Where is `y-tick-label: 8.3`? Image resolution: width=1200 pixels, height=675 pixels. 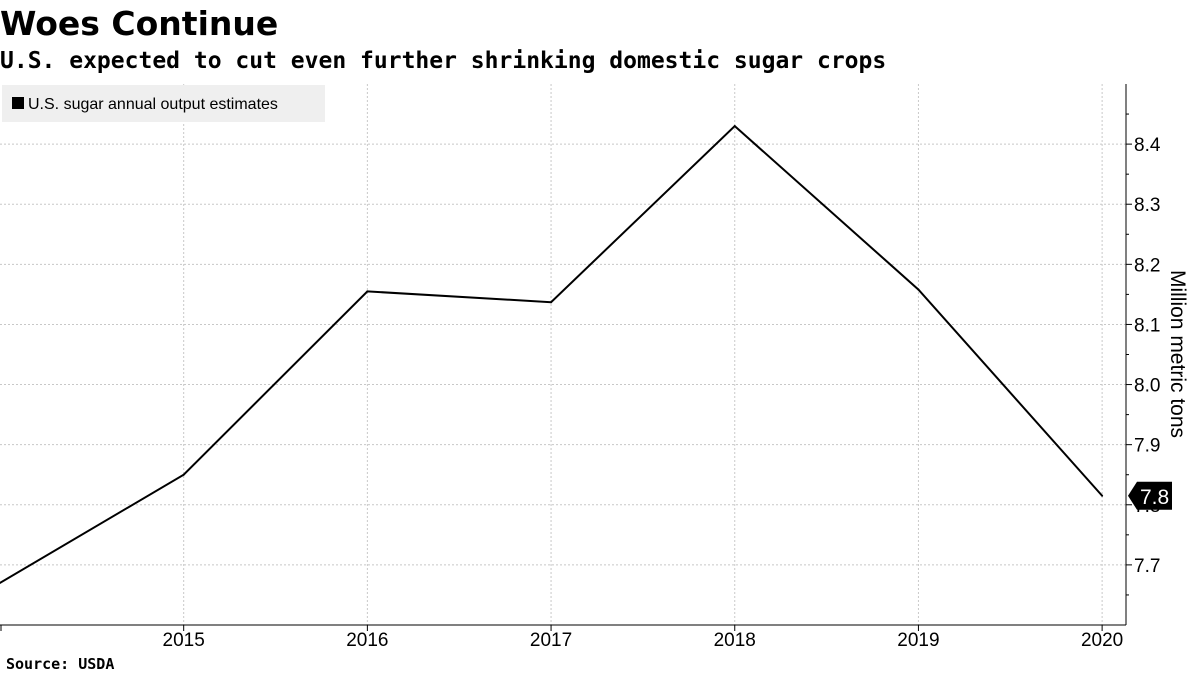 y-tick-label: 8.3 is located at coordinates (1147, 205).